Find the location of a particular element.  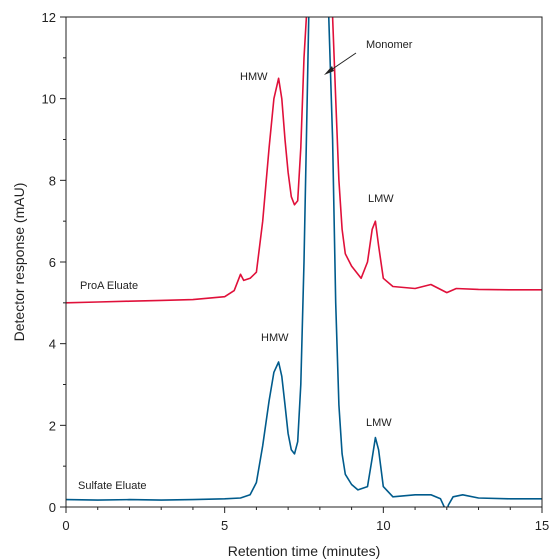

x-tick-label: 10 is located at coordinates (383, 525).